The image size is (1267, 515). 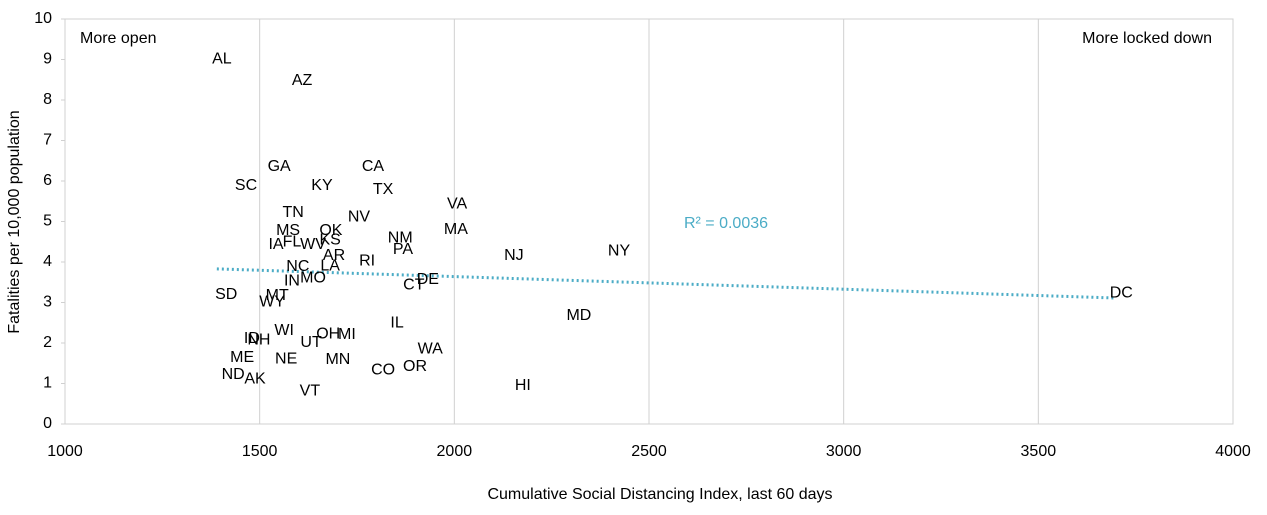 What do you see at coordinates (313, 244) in the screenshot?
I see `point-label: WV` at bounding box center [313, 244].